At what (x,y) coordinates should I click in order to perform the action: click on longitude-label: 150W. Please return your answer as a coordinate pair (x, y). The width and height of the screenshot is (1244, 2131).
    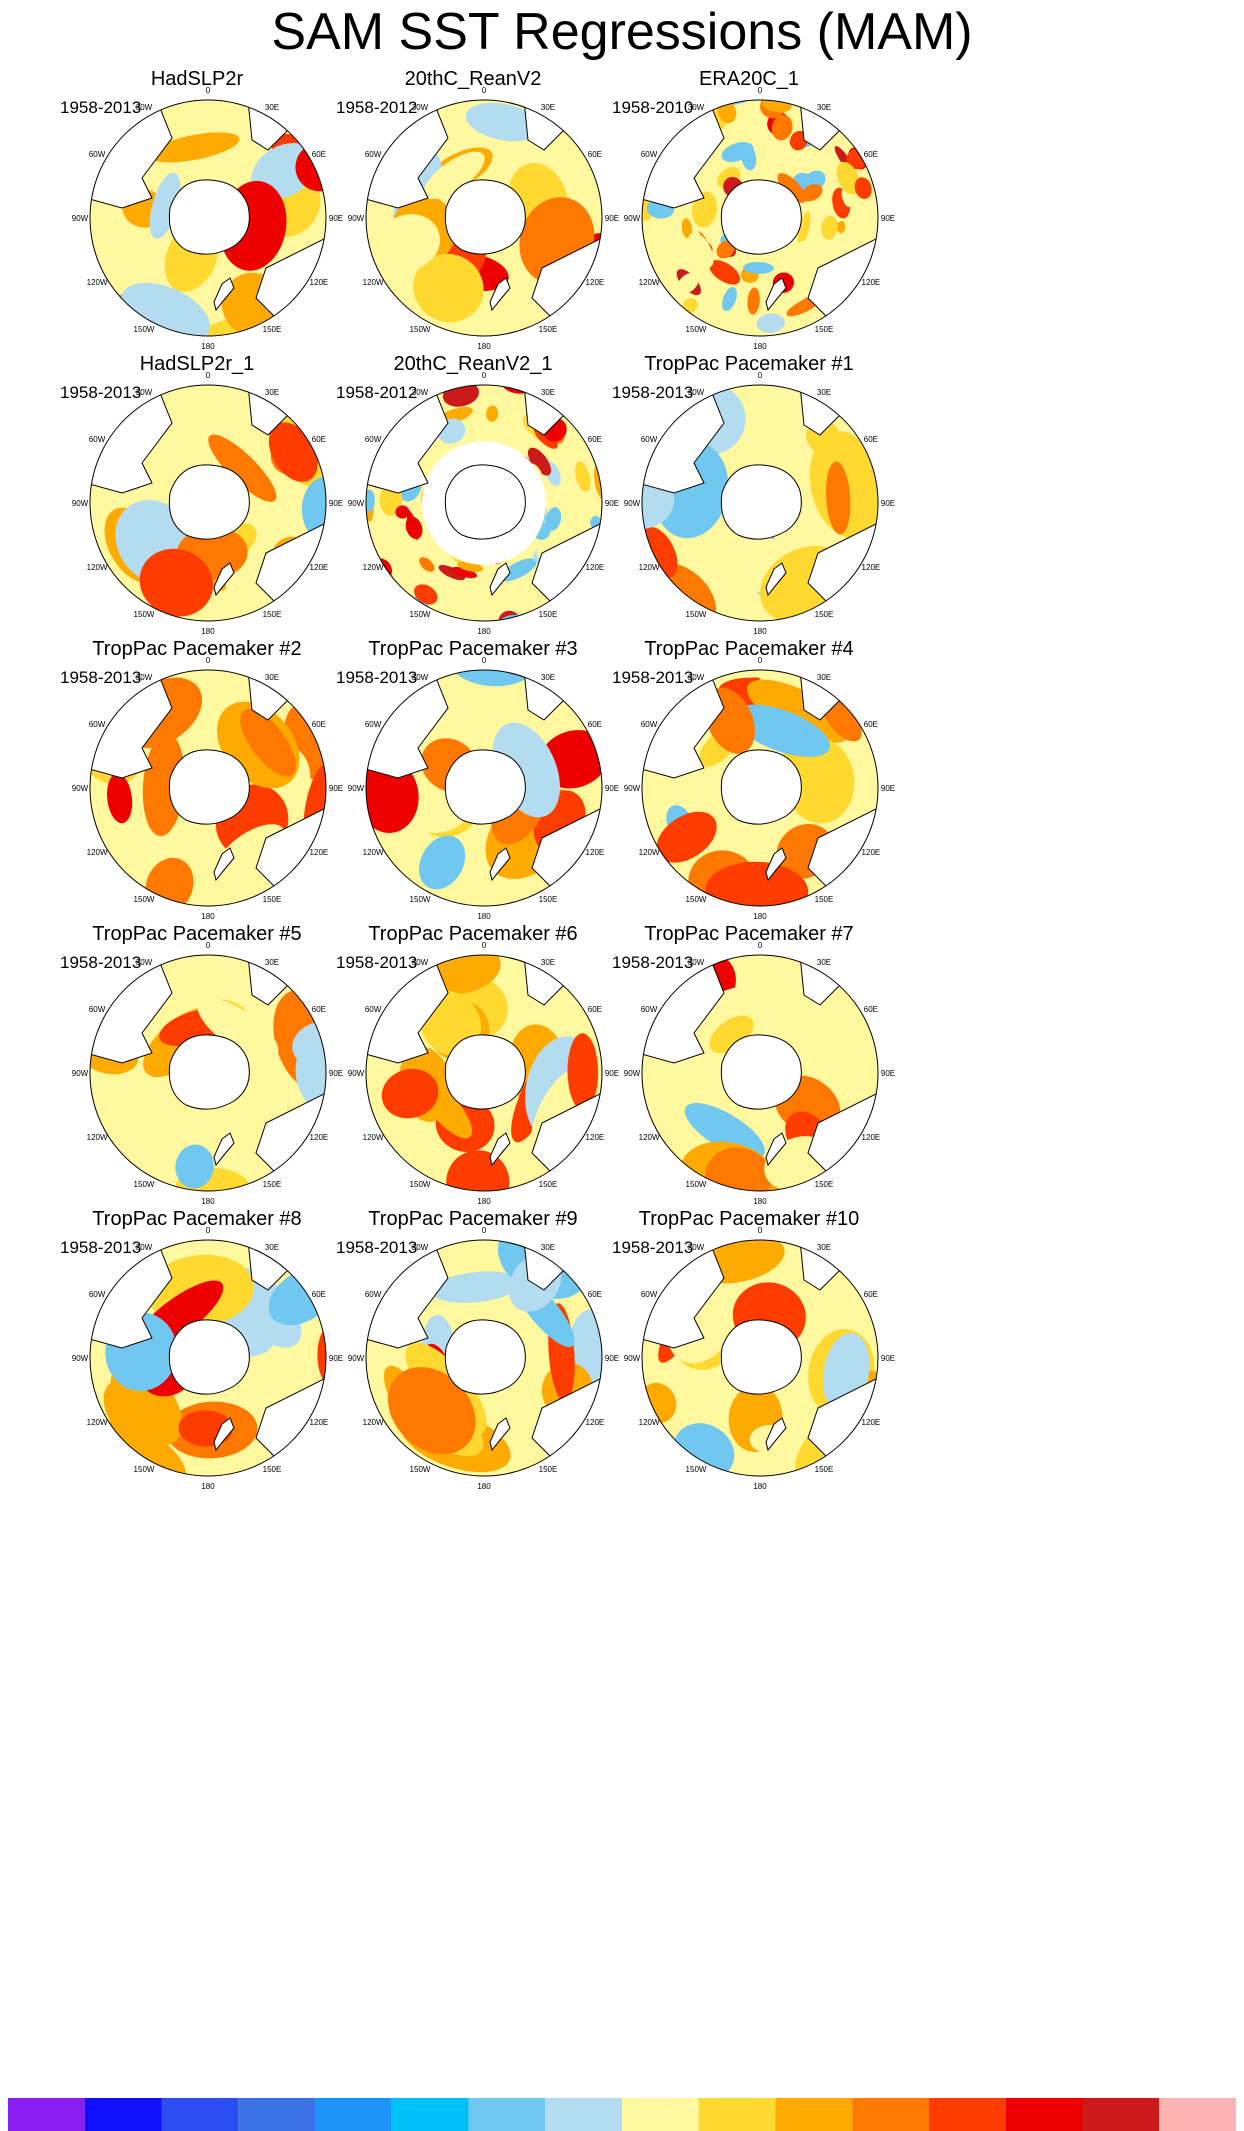
    Looking at the image, I should click on (420, 329).